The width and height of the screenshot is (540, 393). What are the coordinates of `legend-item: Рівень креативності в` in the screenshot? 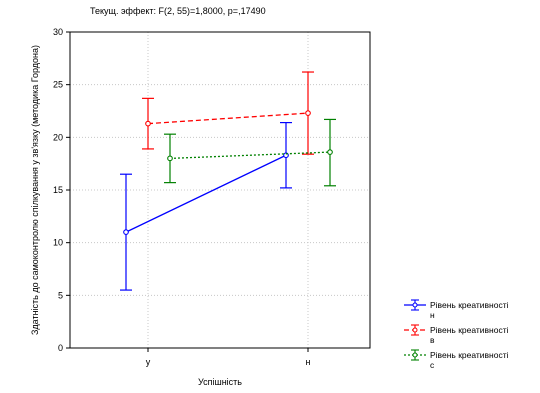 It's located at (456, 334).